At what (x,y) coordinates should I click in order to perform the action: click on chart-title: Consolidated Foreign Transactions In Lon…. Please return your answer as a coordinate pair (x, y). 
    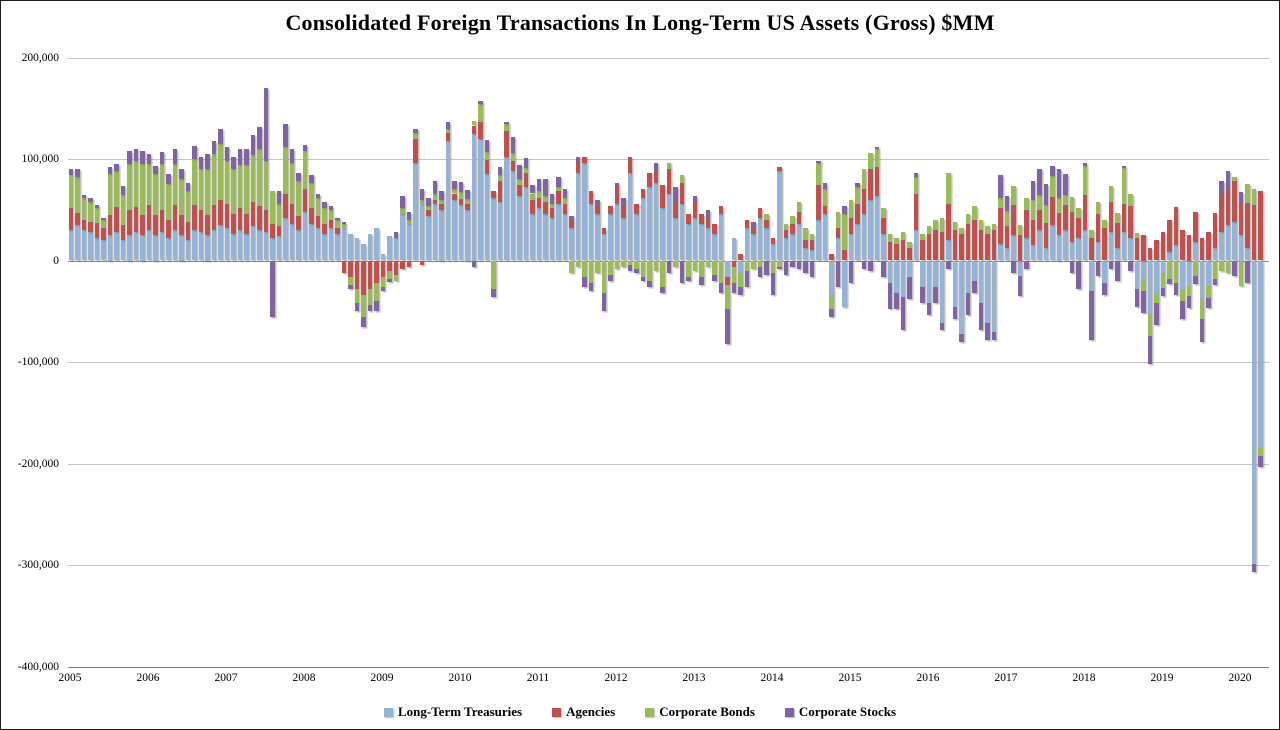
    Looking at the image, I should click on (640, 22).